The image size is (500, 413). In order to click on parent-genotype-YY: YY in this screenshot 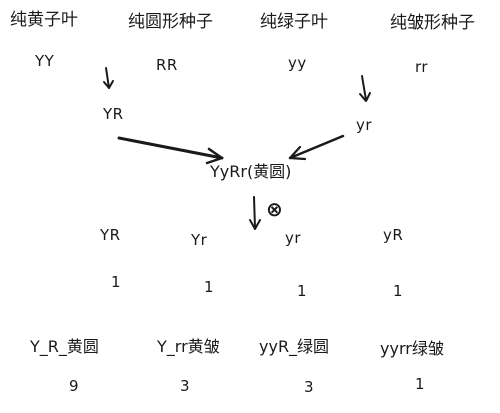, I will do `click(45, 61)`.